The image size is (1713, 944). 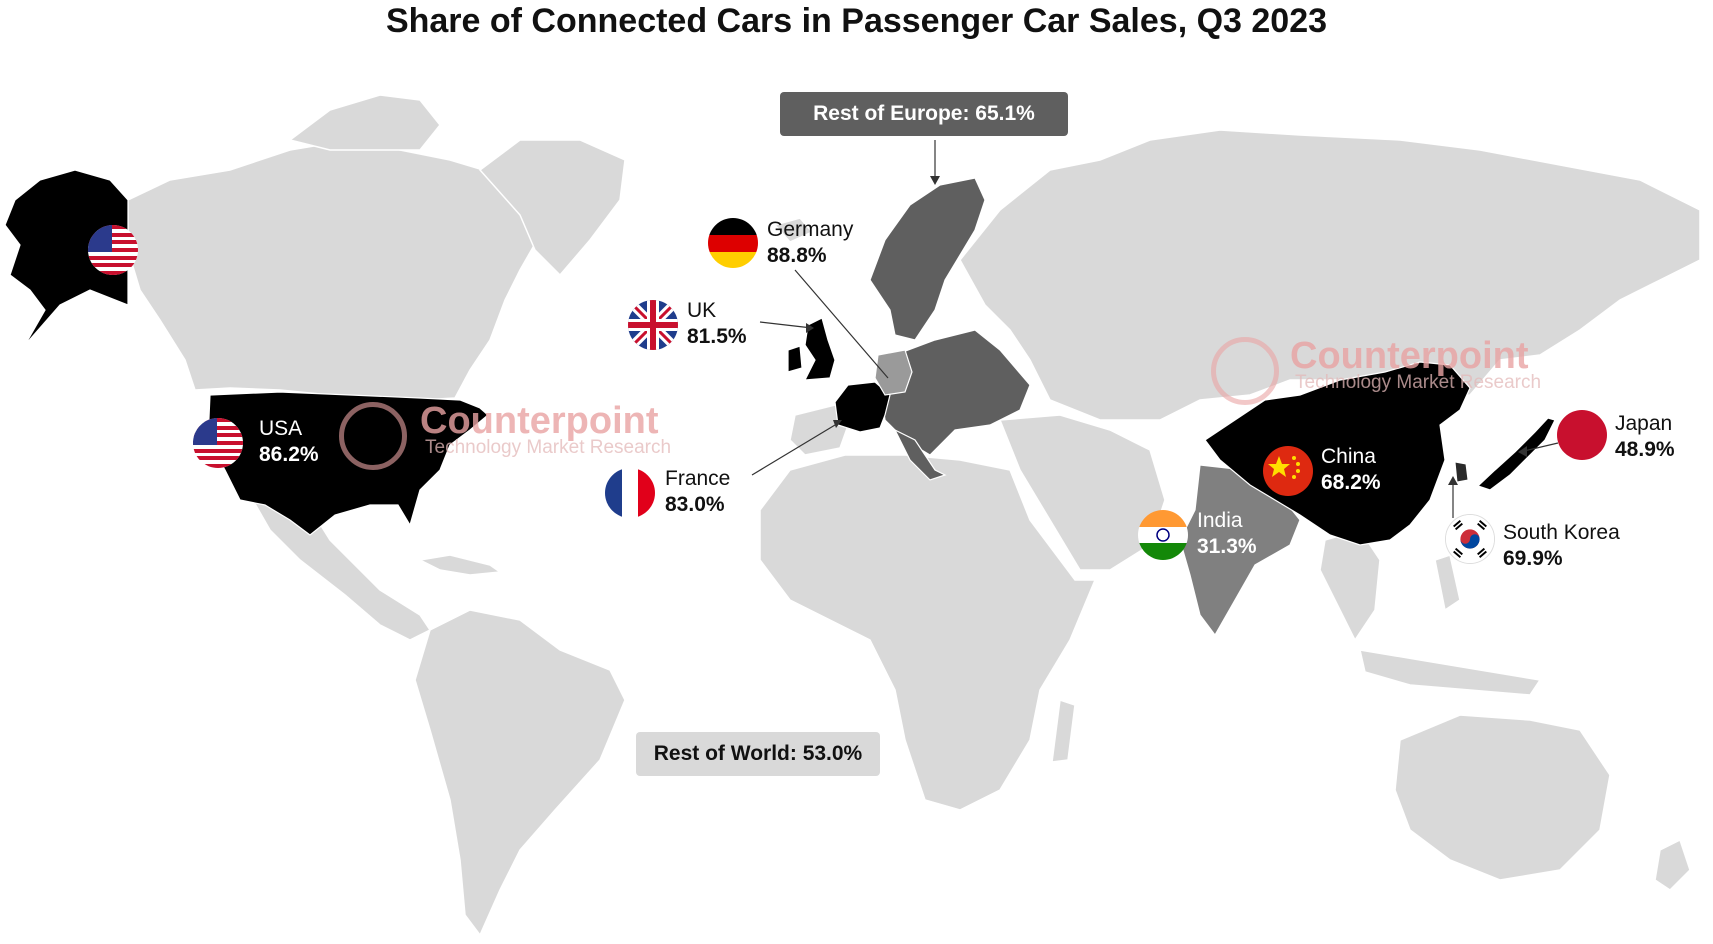 What do you see at coordinates (717, 336) in the screenshot?
I see `market-value: 81.5%` at bounding box center [717, 336].